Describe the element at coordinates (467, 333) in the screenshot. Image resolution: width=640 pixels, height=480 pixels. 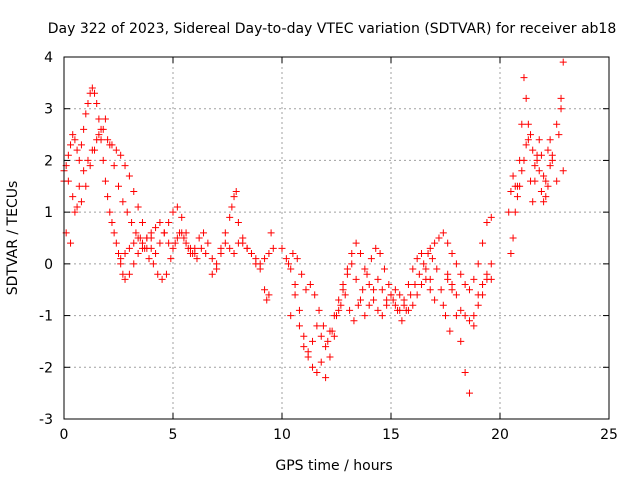
I see `series-arc-j` at that location.